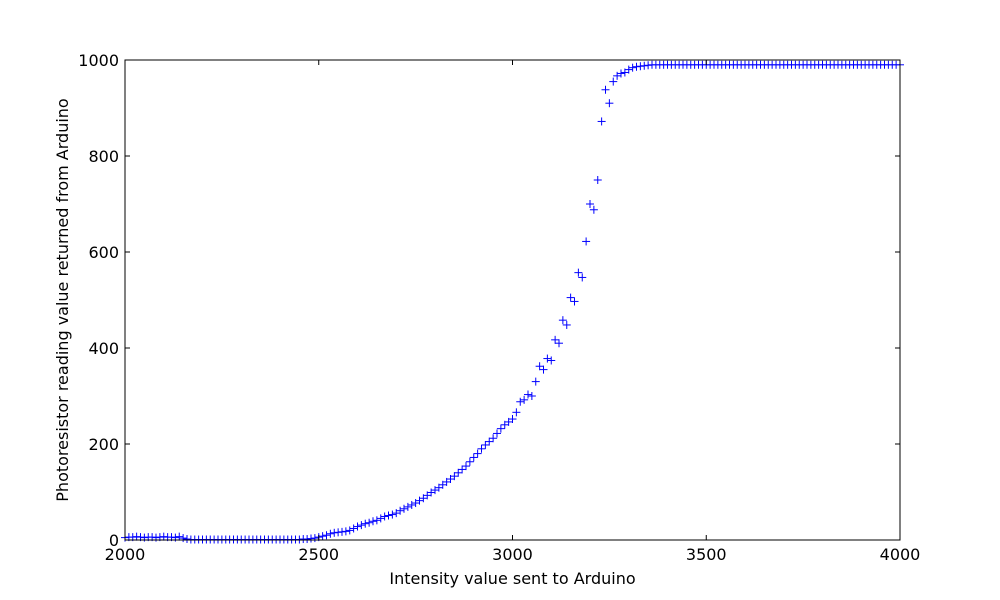 This screenshot has width=1000, height=600. I want to click on x-tick-label: 3000, so click(512, 554).